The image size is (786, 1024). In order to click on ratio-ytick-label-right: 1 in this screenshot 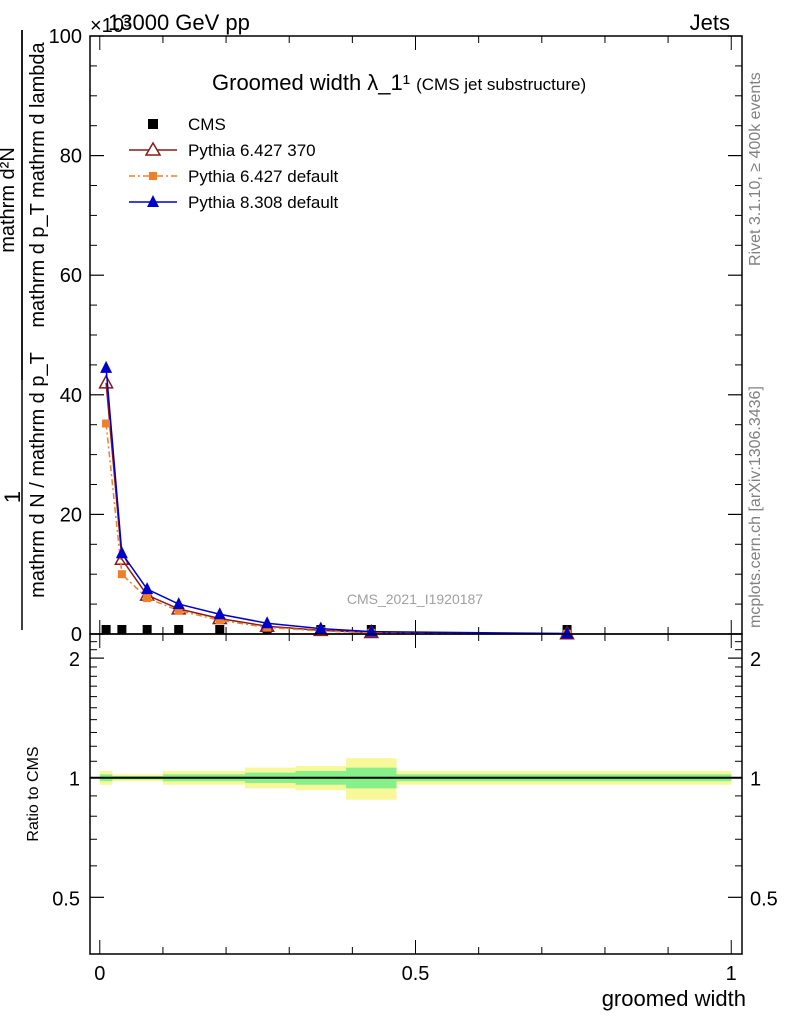, I will do `click(755, 780)`.